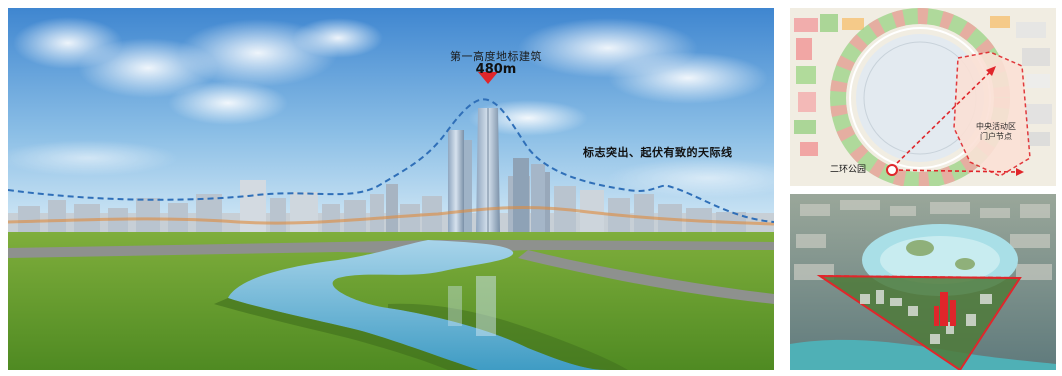  Describe the element at coordinates (658, 152) in the screenshot. I see `skyline-caption: 标志突出、起伏有致的天际线` at that location.